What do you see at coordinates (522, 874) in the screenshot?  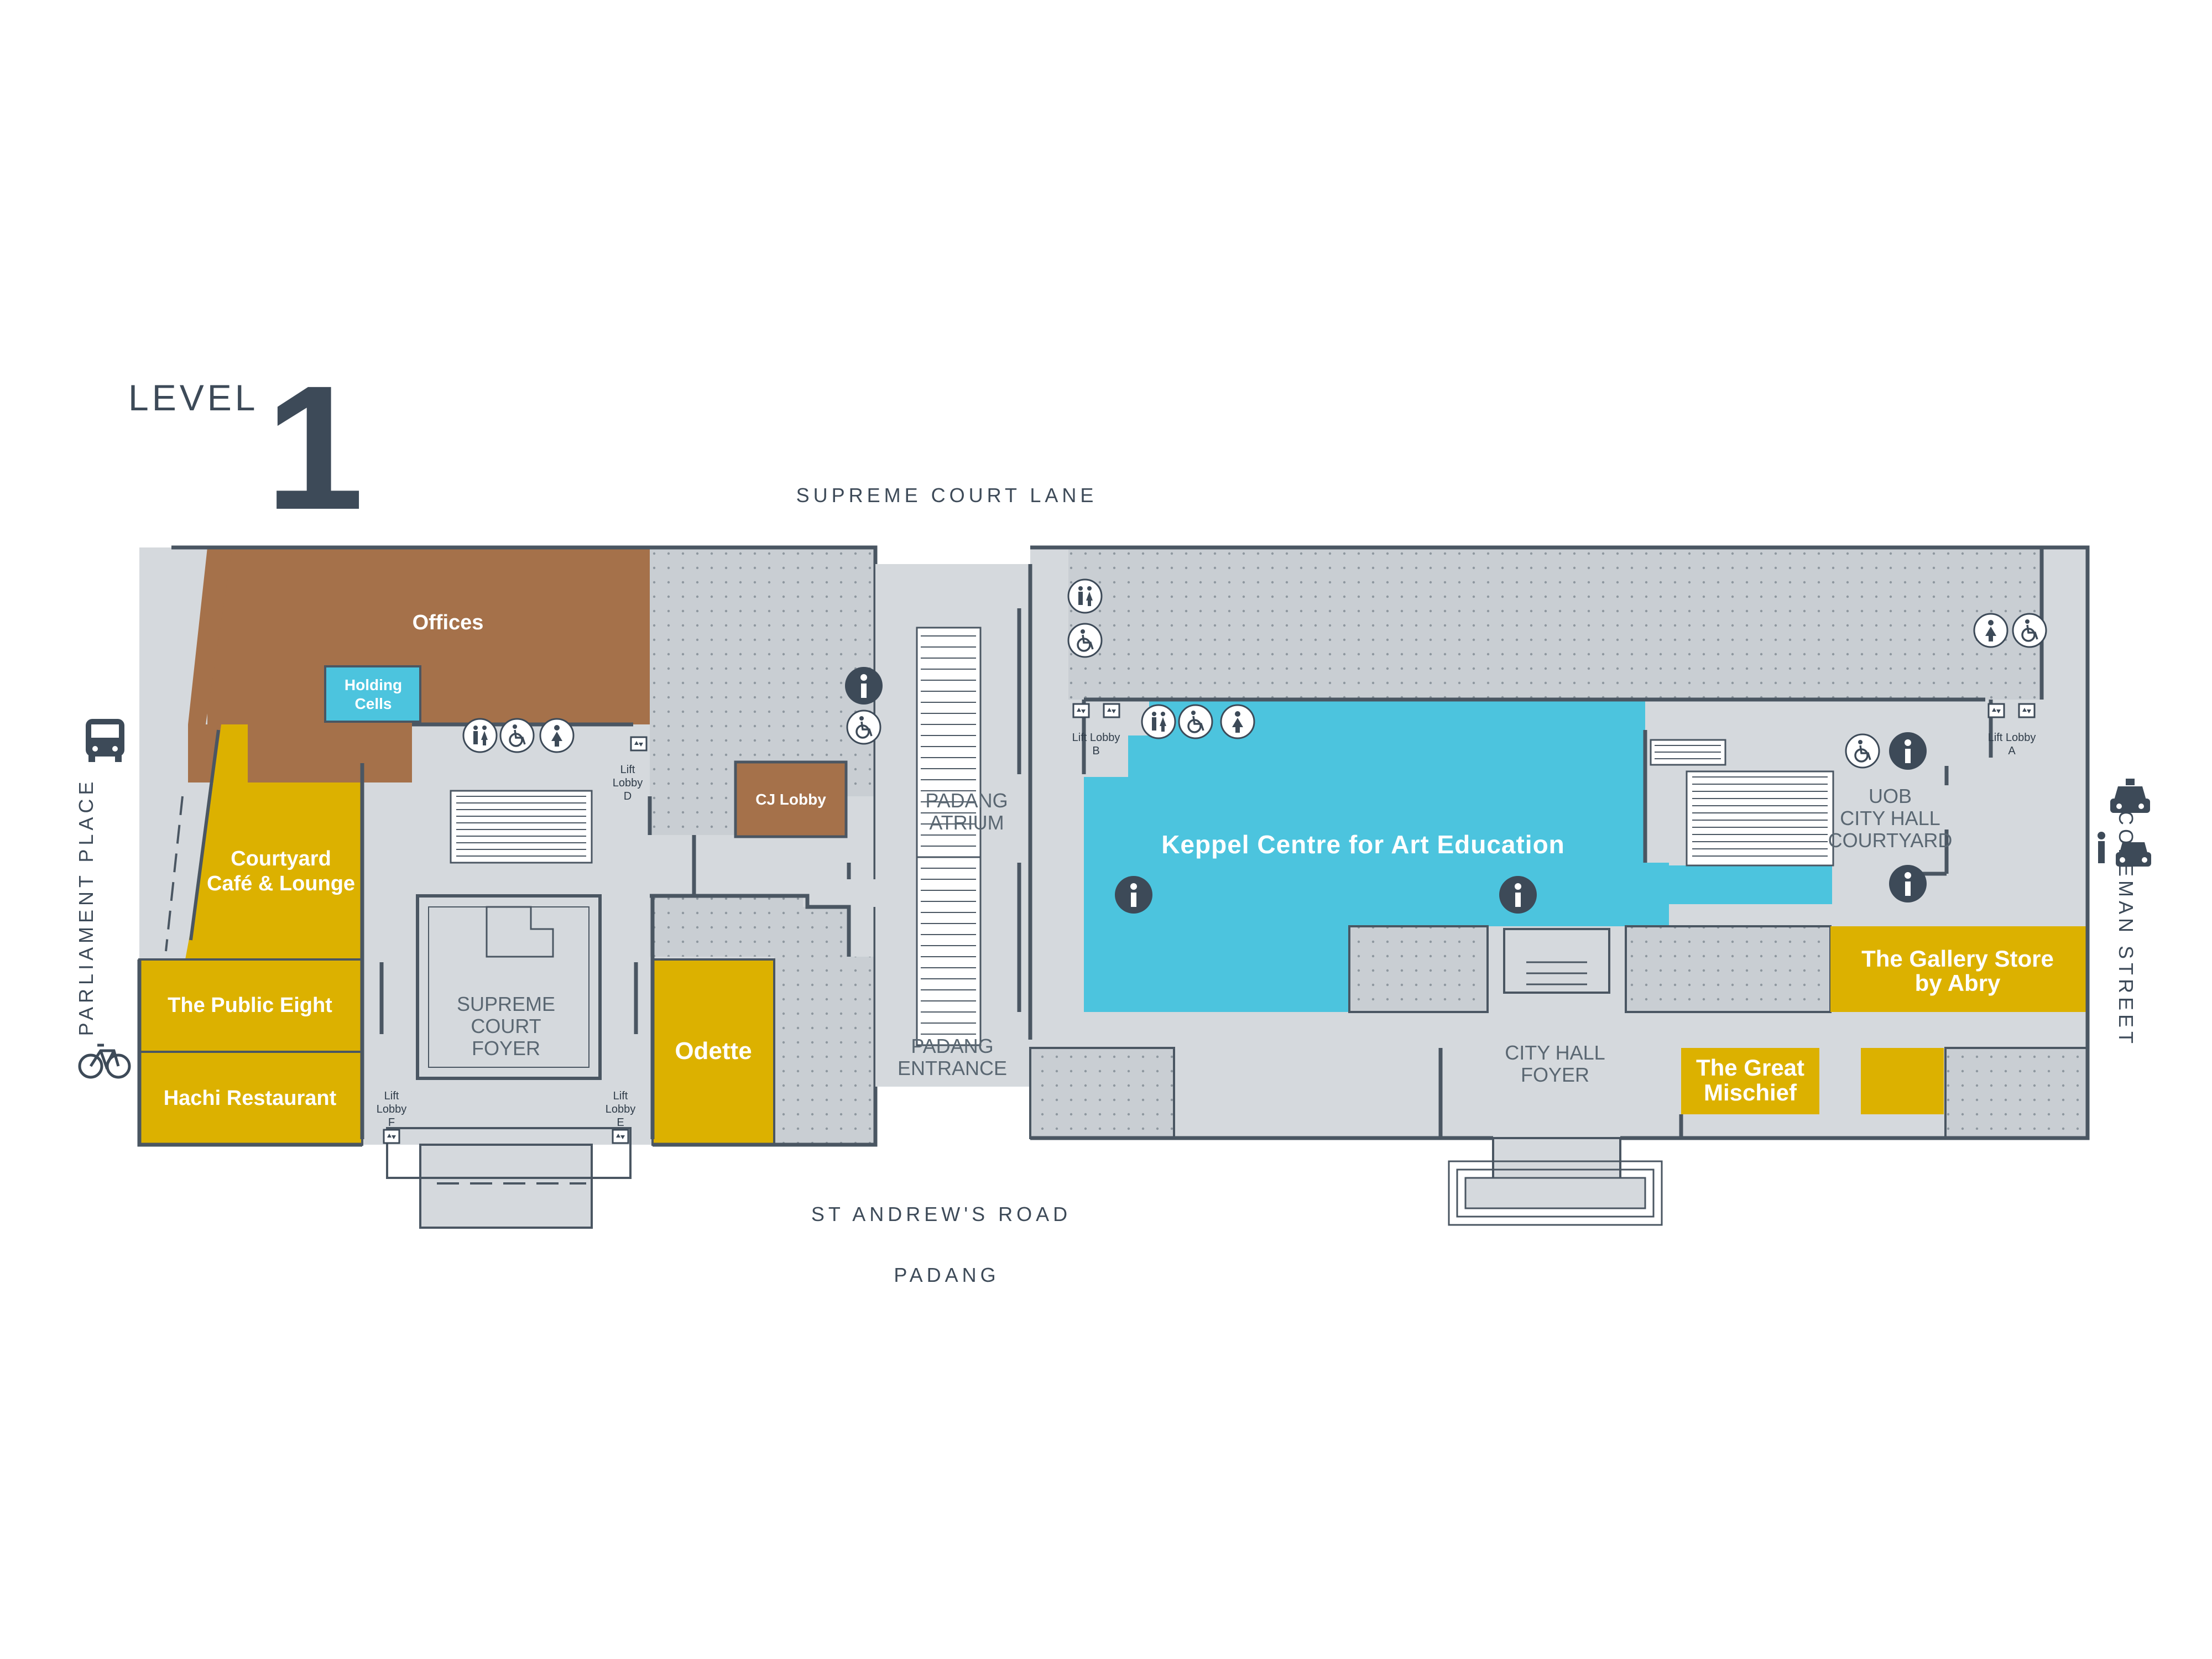 I see `staircase-foyer` at bounding box center [522, 874].